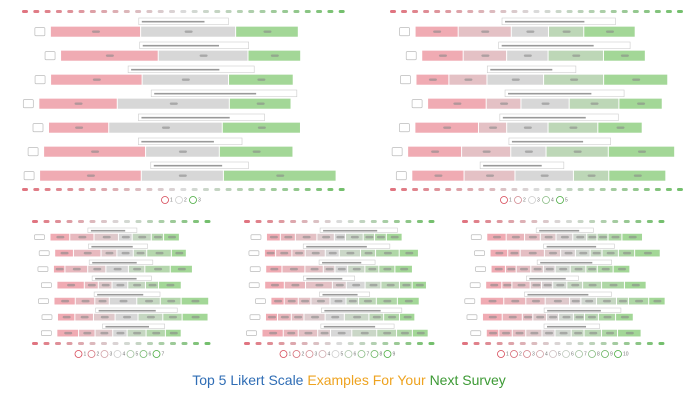 The image size is (698, 400). Describe the element at coordinates (394, 354) in the screenshot. I see `legend-label: 9` at that location.